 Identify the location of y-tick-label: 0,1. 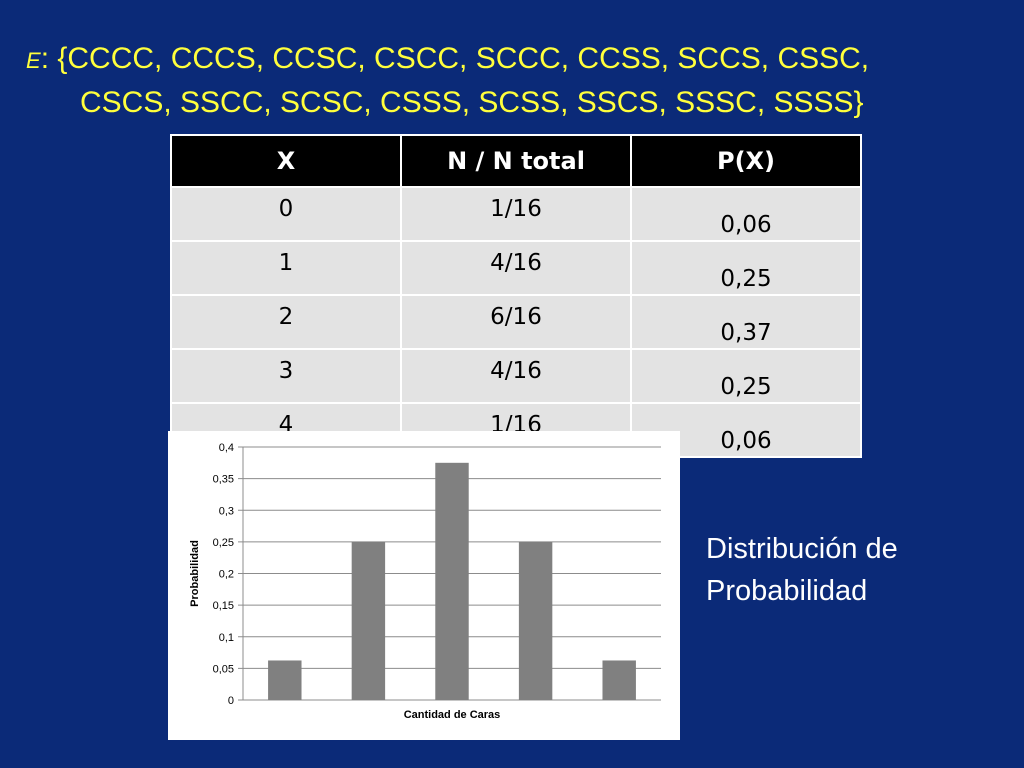
(226, 638).